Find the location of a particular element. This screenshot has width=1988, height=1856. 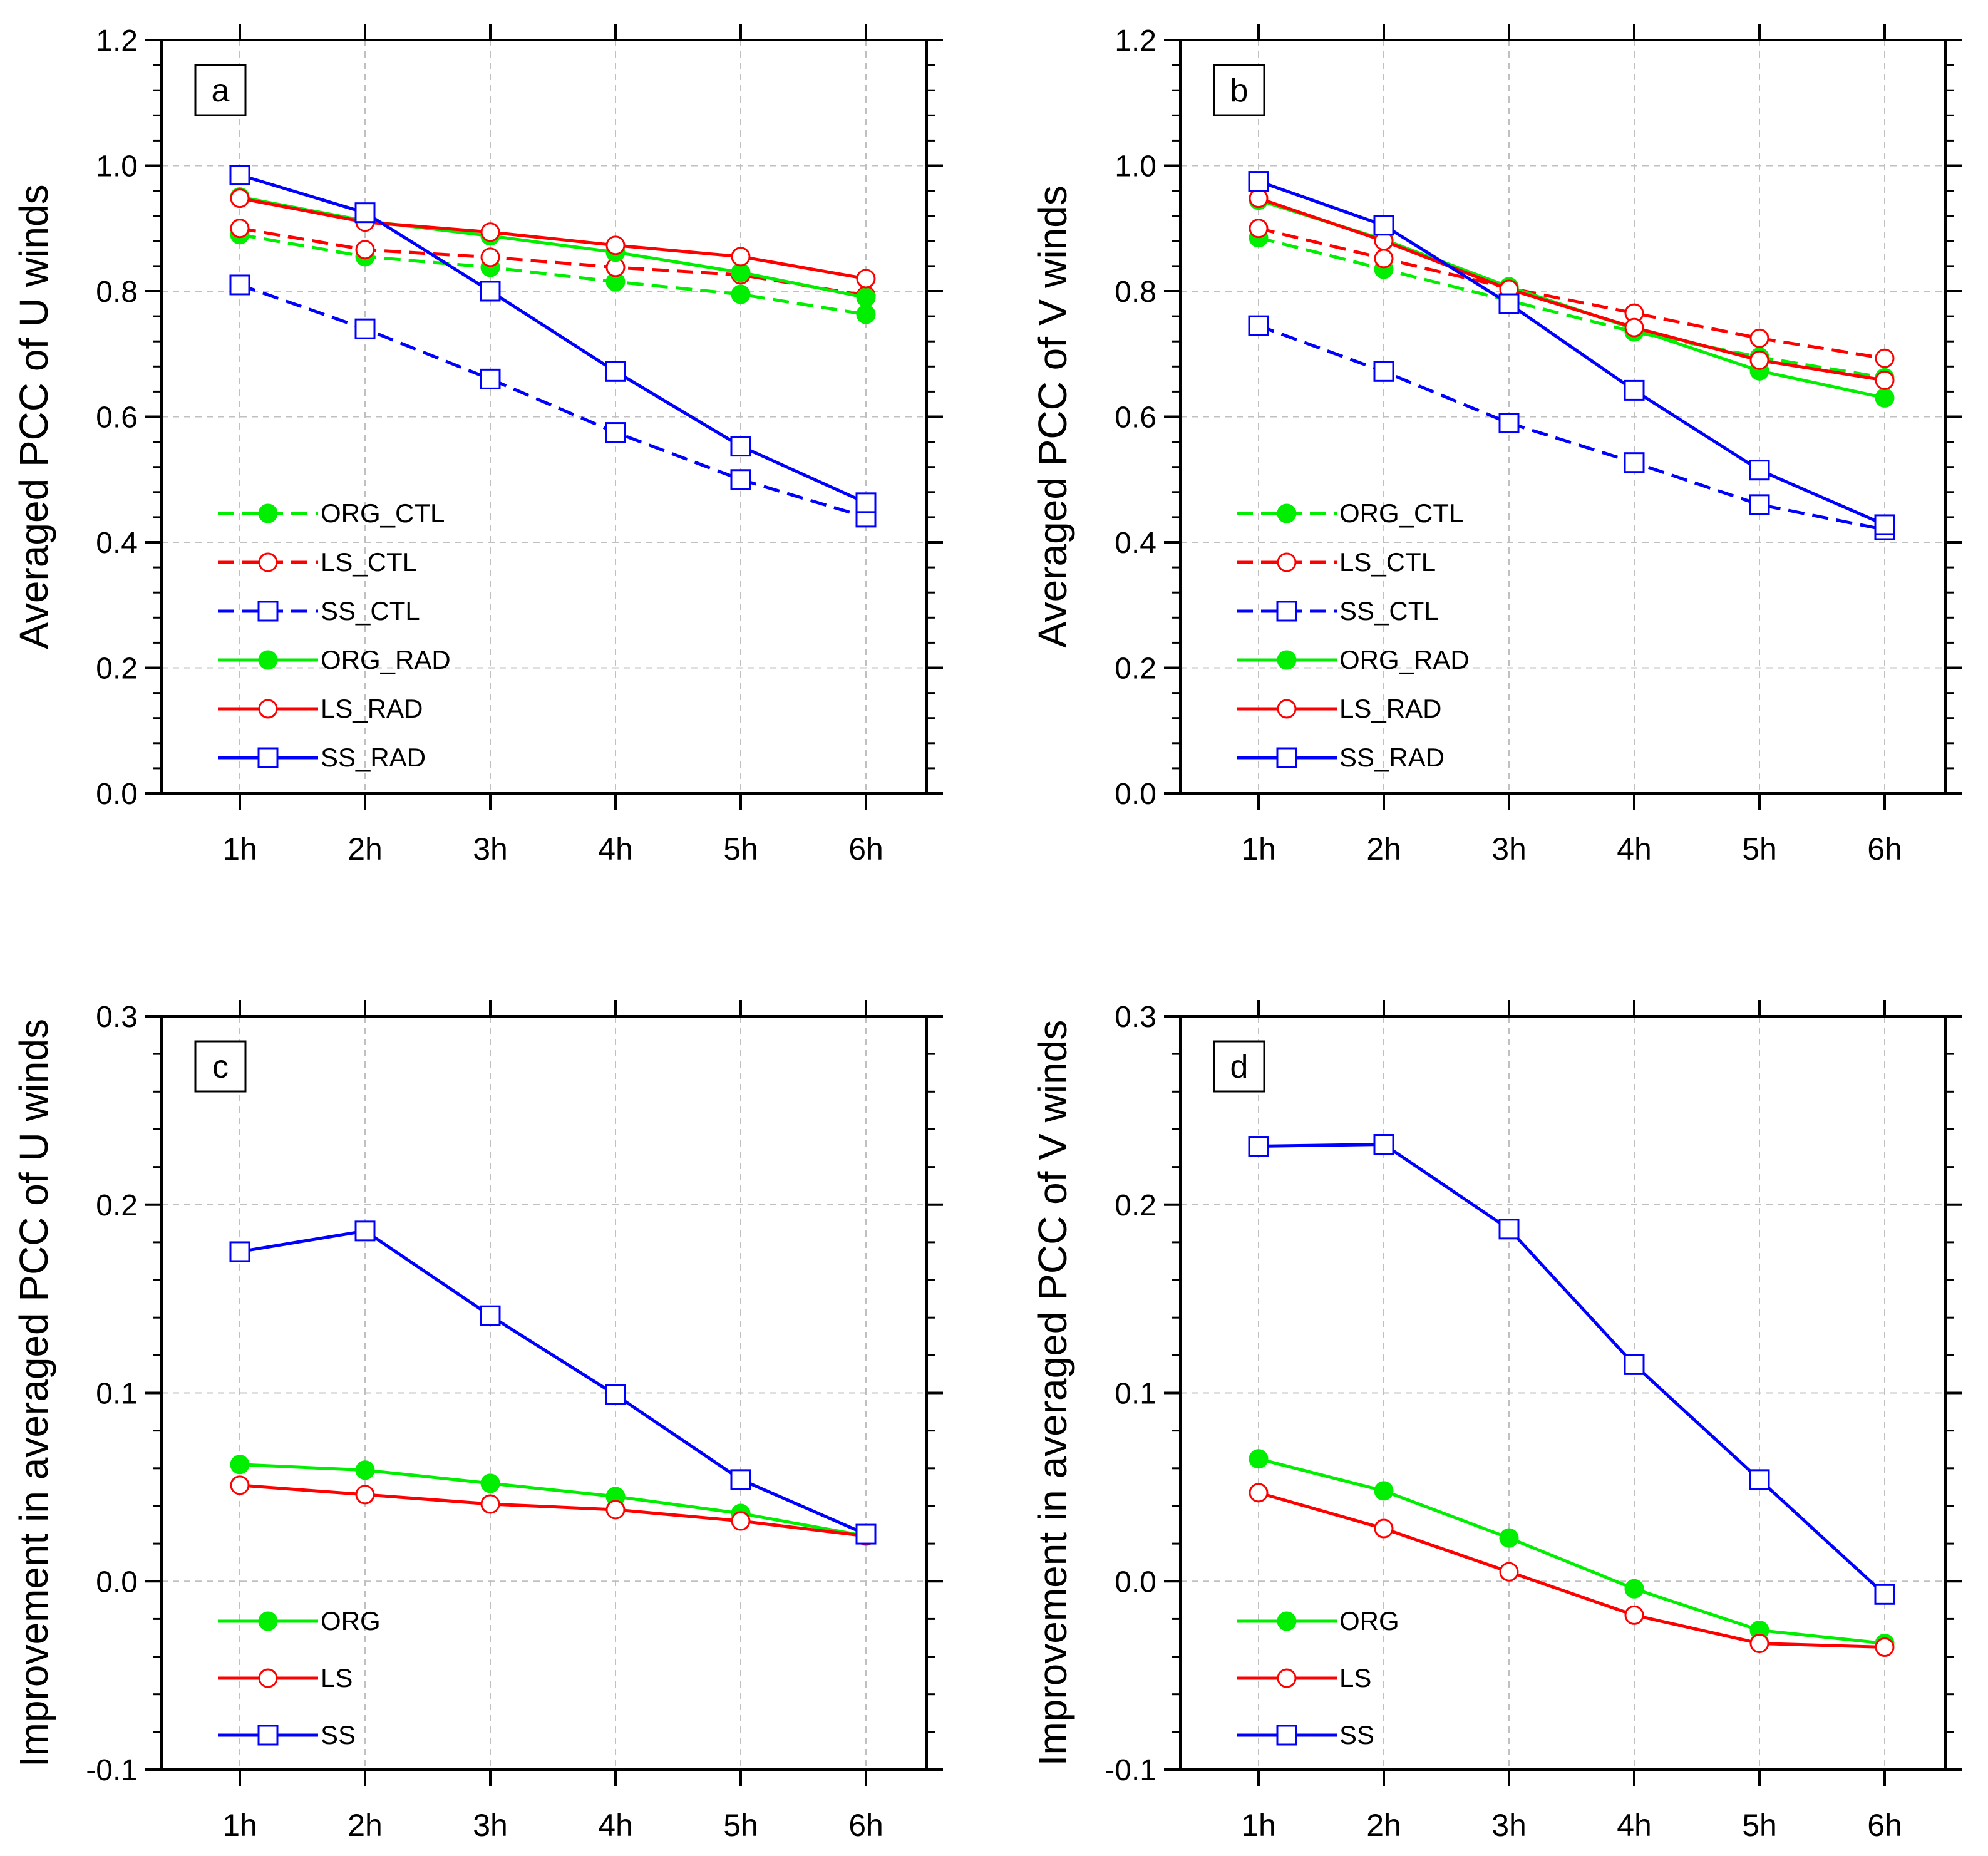

legend-label: ORG_CTL is located at coordinates (383, 513).